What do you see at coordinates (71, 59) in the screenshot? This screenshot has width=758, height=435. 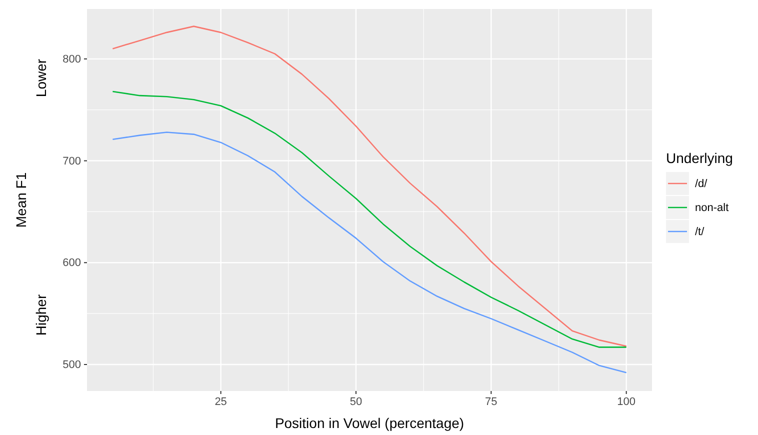 I see `y-tick-label: 800` at bounding box center [71, 59].